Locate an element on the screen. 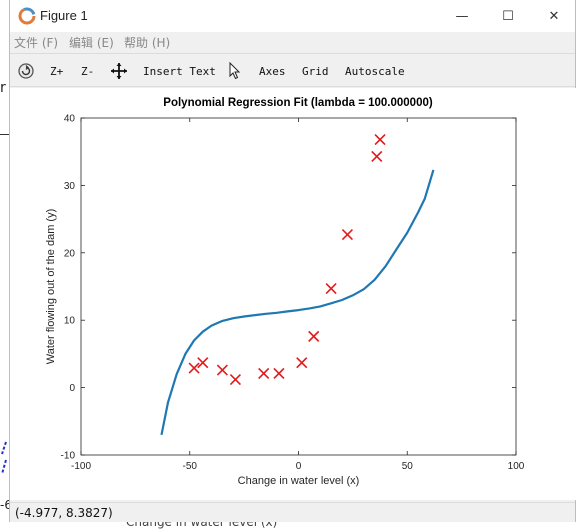 This screenshot has height=532, width=576. y-tick-label: 40 is located at coordinates (70, 119).